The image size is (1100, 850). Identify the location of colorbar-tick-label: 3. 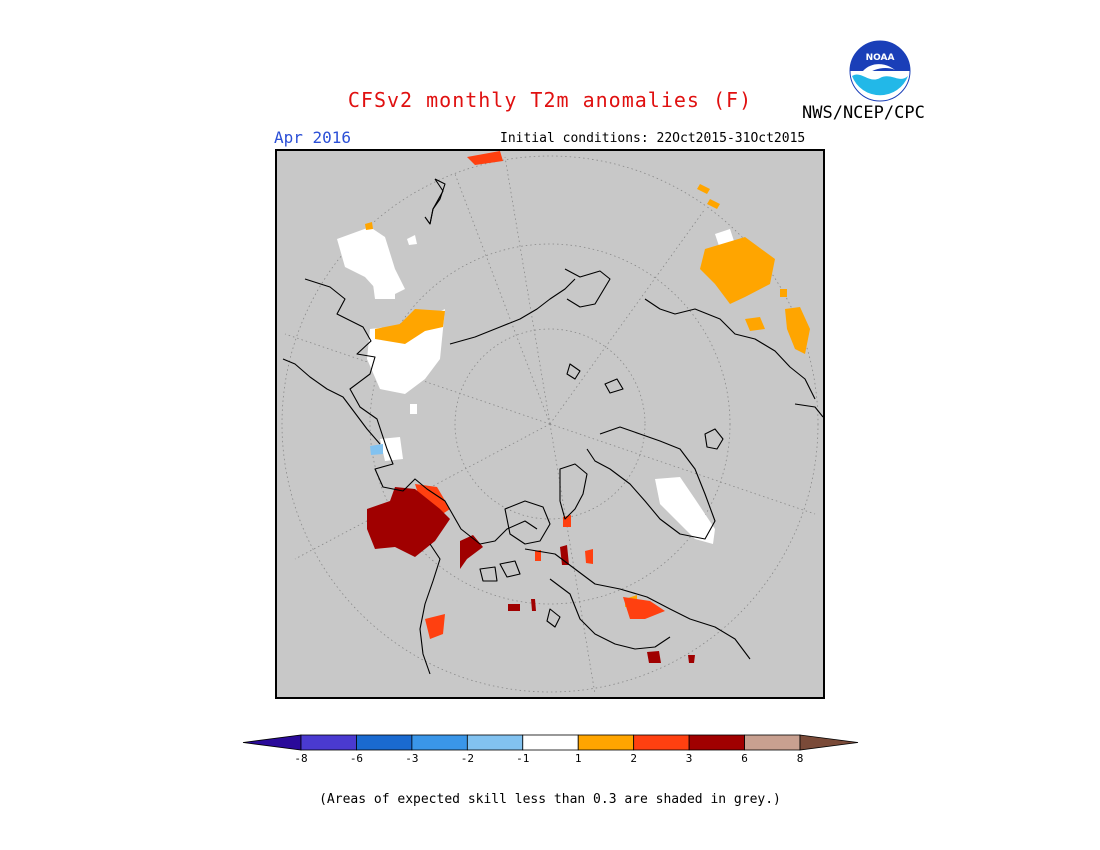
(689, 758).